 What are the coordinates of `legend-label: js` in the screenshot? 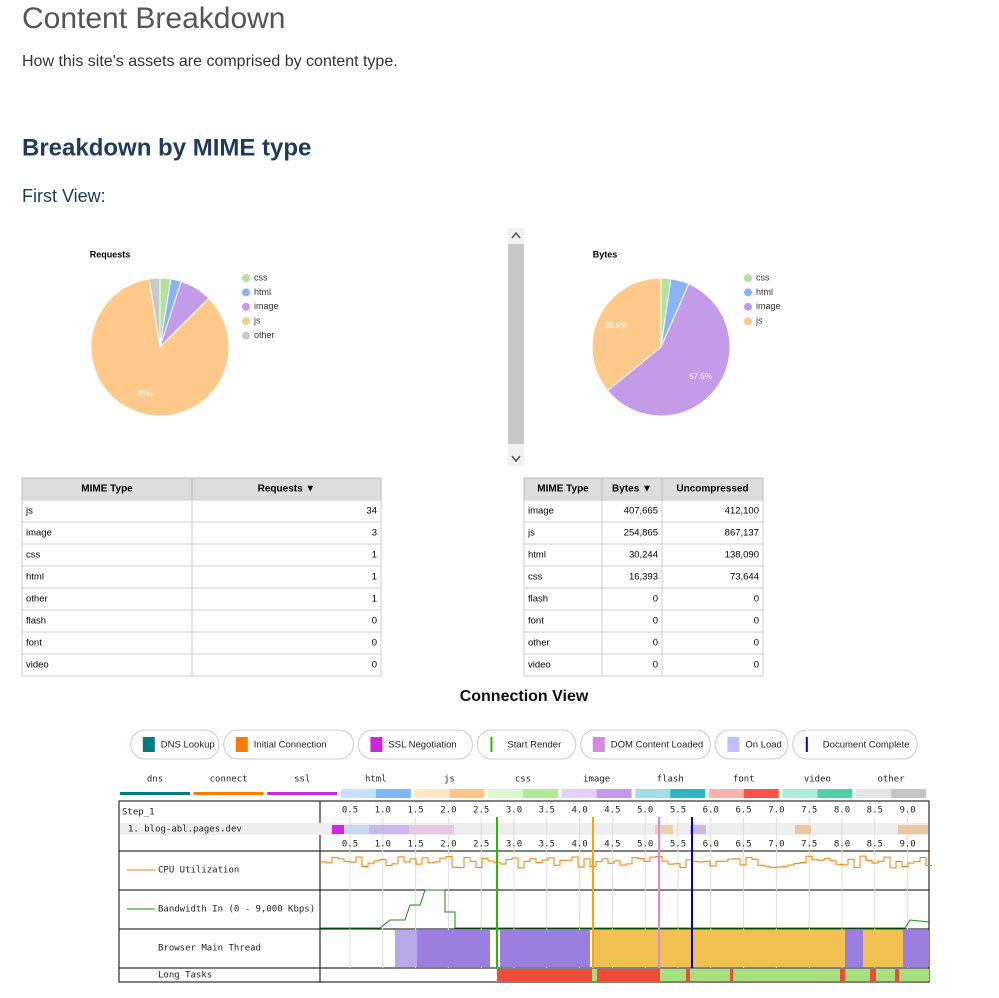 It's located at (257, 321).